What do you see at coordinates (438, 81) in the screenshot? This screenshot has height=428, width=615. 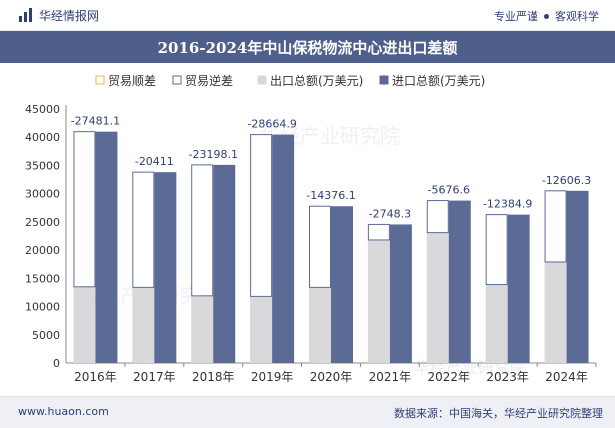 I see `legend-import-label: 进口总额(万美元)` at bounding box center [438, 81].